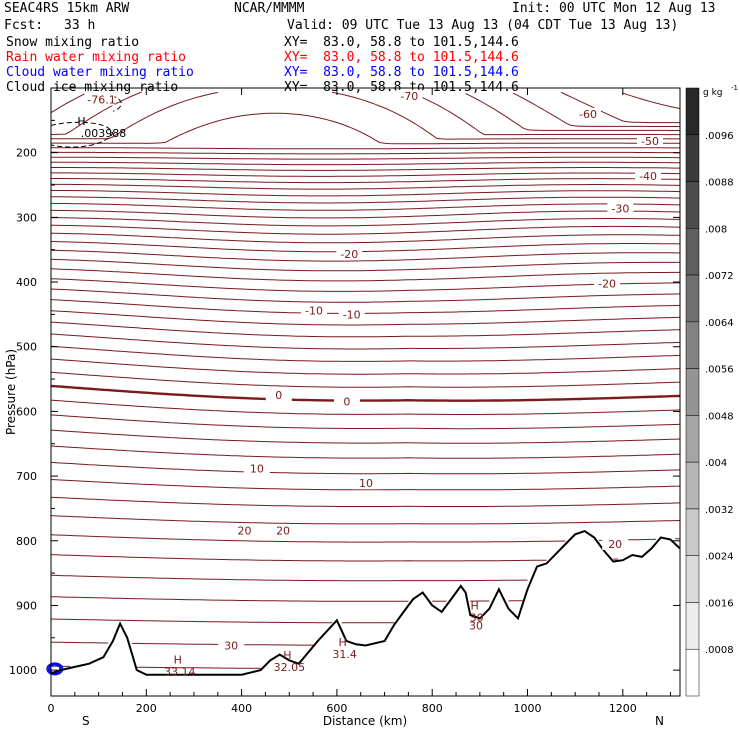  I want to click on contour-label-7: -20, so click(607, 283).